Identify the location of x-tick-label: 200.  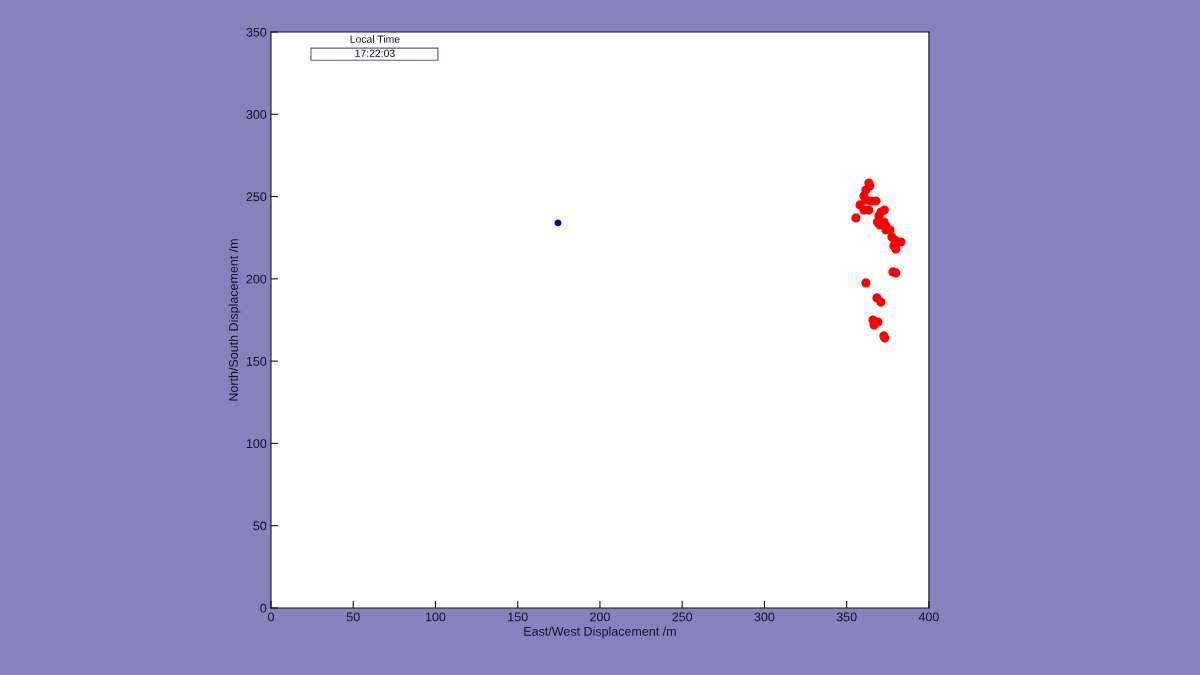
(600, 617).